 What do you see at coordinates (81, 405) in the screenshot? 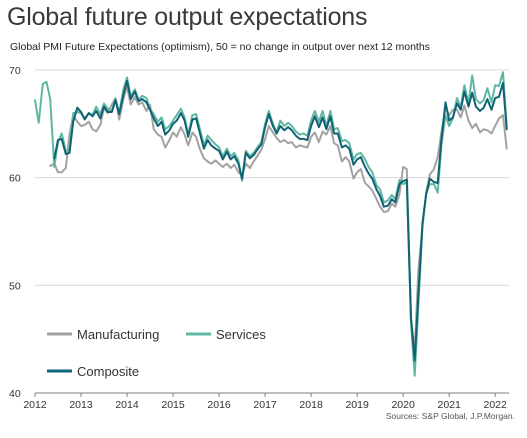
I see `x-tick-label: 2013` at bounding box center [81, 405].